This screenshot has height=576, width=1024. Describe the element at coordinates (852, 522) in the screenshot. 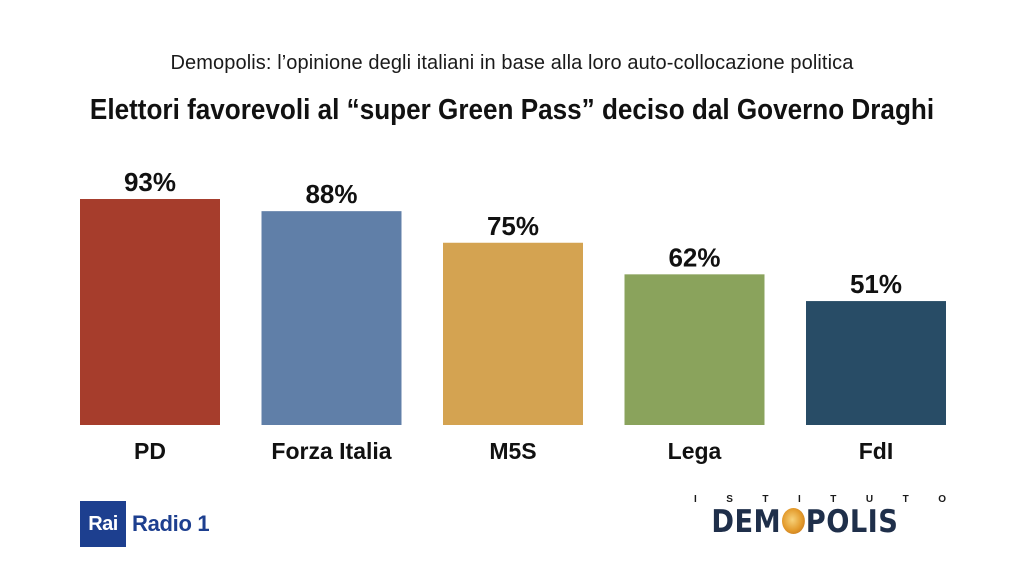

I see `demopolis-word-right: POLIS` at that location.